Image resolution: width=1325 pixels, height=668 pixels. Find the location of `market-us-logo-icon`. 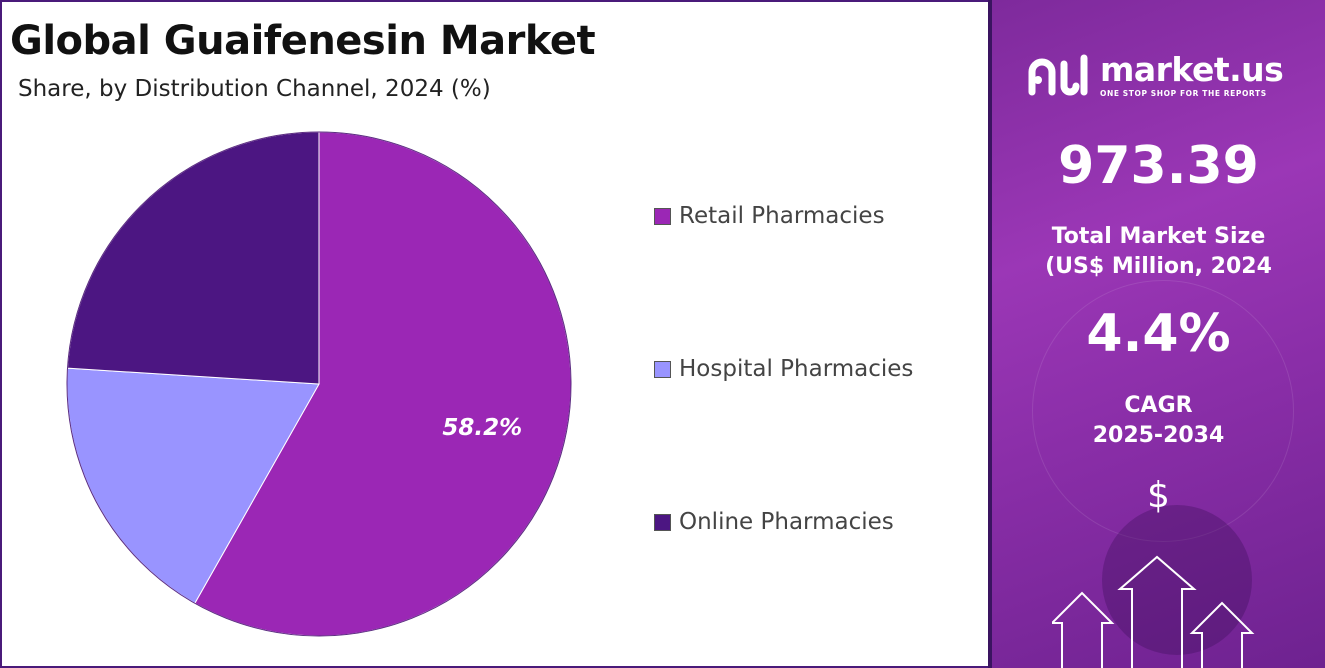

market-us-logo-icon is located at coordinates (1058, 75).